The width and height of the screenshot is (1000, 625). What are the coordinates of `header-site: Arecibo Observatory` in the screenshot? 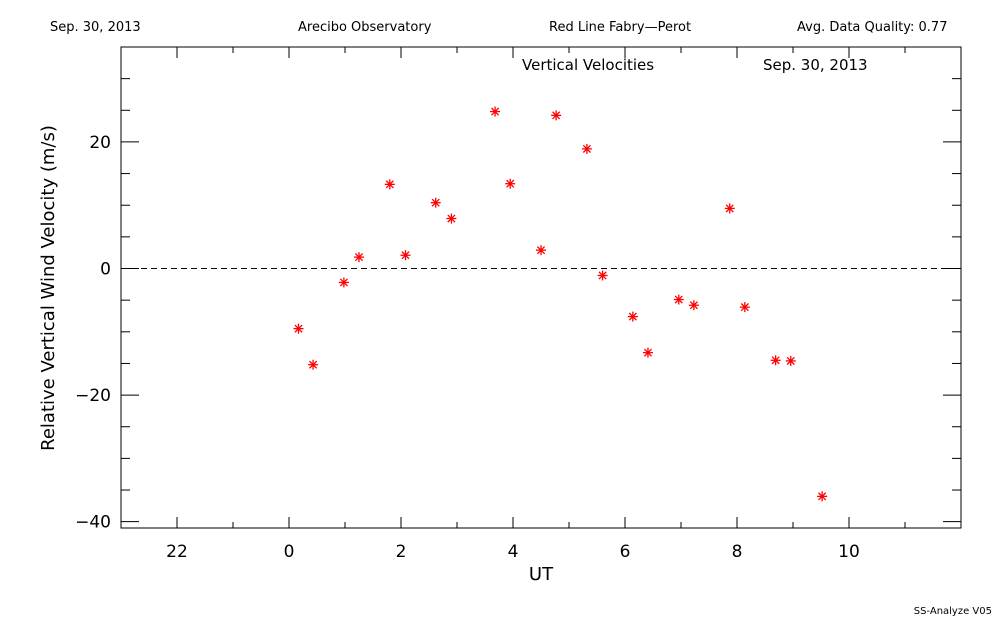 It's located at (365, 27).